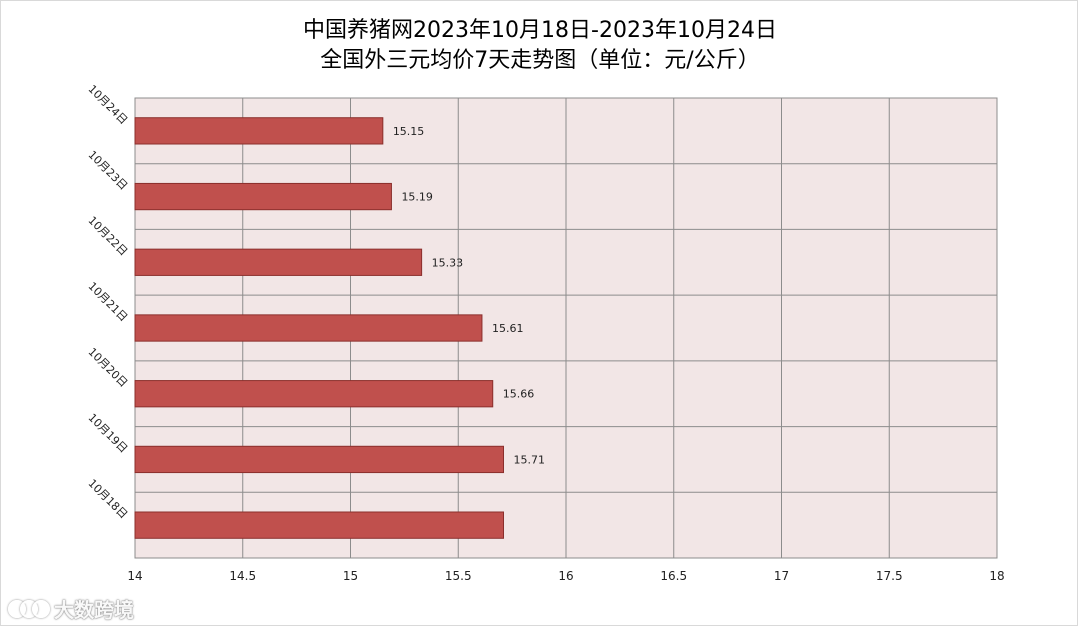 This screenshot has height=628, width=1080. Describe the element at coordinates (29, 608) in the screenshot. I see `brand-logo-icon` at that location.